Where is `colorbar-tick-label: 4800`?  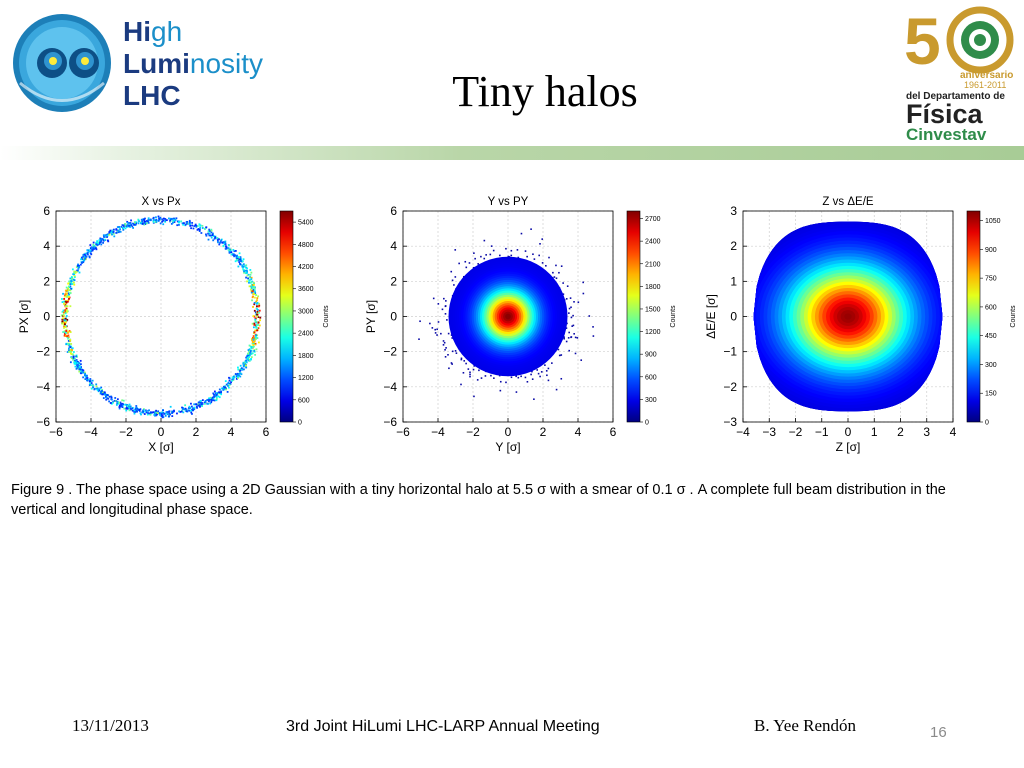
colorbar-tick-label: 4800 is located at coordinates (306, 245).